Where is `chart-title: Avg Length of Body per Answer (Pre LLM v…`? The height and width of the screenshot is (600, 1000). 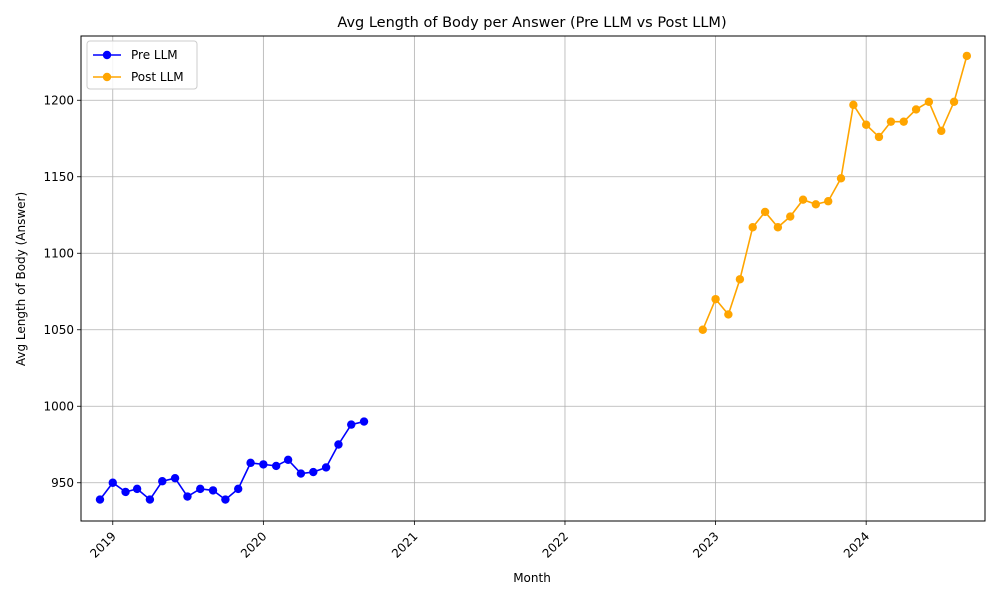 chart-title: Avg Length of Body per Answer (Pre LLM v… is located at coordinates (531, 23).